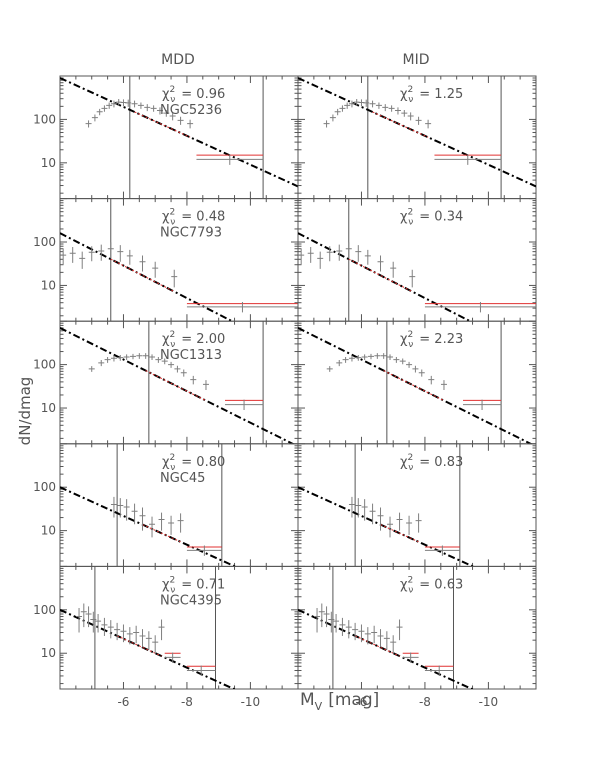 The width and height of the screenshot is (598, 769). I want to click on panel-mid-2: χ2 ν = 0.34, so click(417, 260).